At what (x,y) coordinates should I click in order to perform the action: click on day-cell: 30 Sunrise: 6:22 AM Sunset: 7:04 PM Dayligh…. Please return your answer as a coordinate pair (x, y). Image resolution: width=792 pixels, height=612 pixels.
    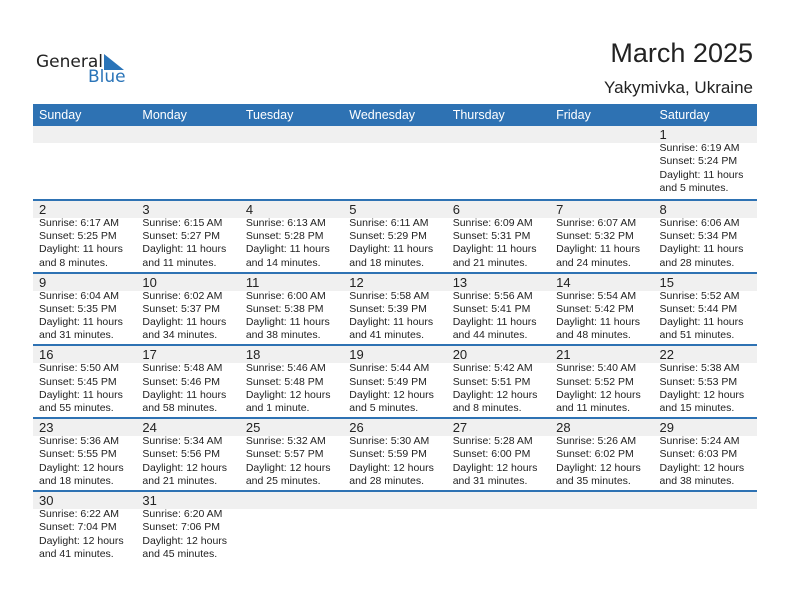
    Looking at the image, I should click on (84, 527).